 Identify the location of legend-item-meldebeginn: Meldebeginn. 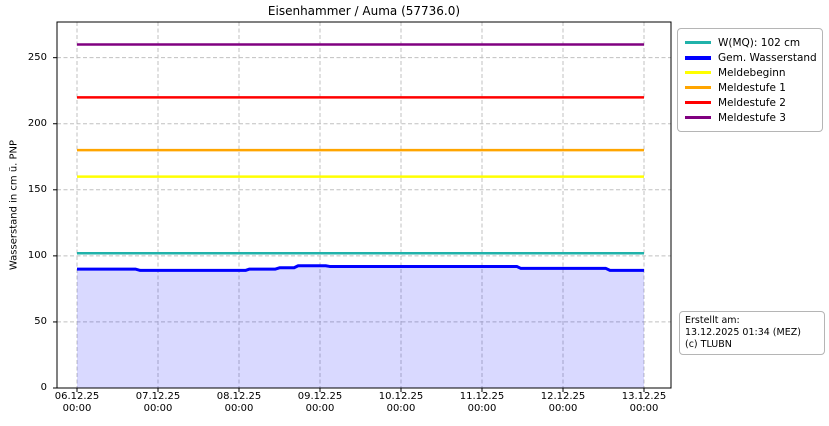
(750, 72).